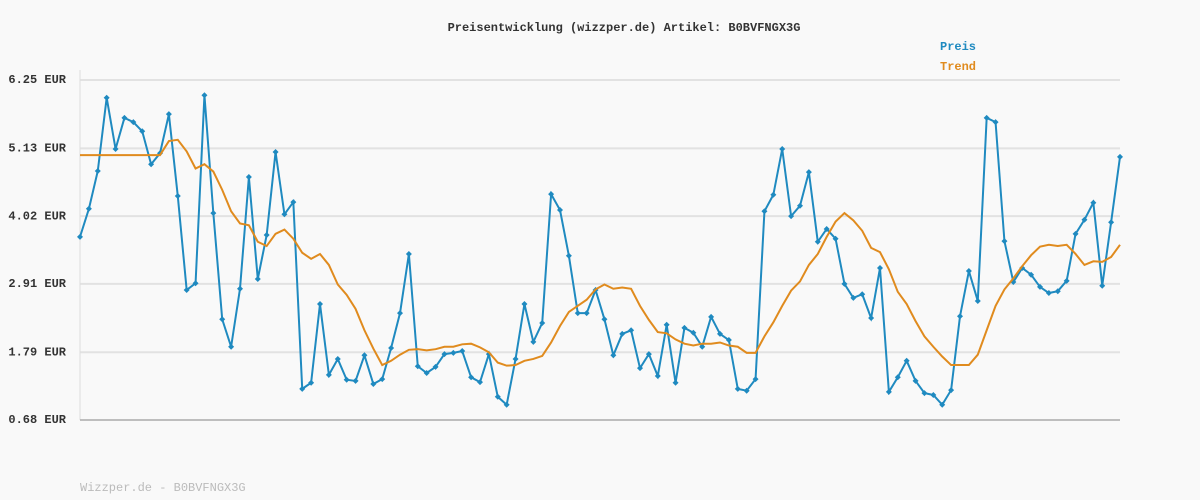 The width and height of the screenshot is (1200, 500). What do you see at coordinates (958, 67) in the screenshot?
I see `legend-entry: Trend` at bounding box center [958, 67].